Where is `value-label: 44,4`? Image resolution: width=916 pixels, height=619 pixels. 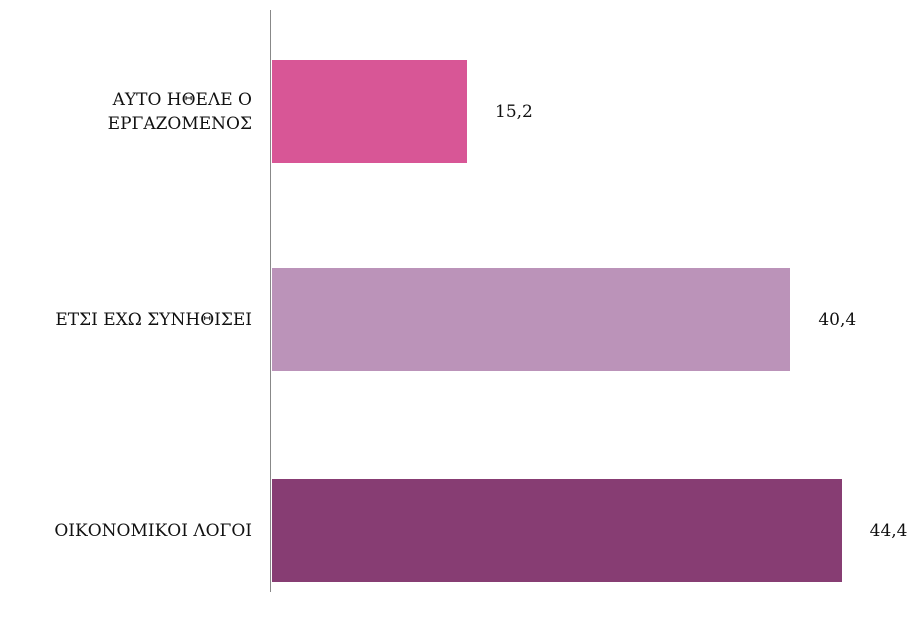
value-label: 44,4 is located at coordinates (888, 530).